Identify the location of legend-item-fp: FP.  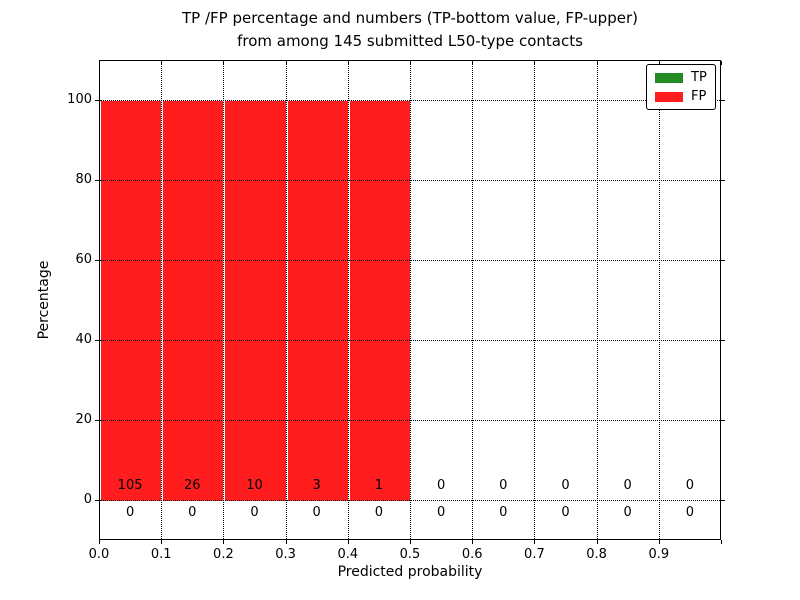
(681, 96).